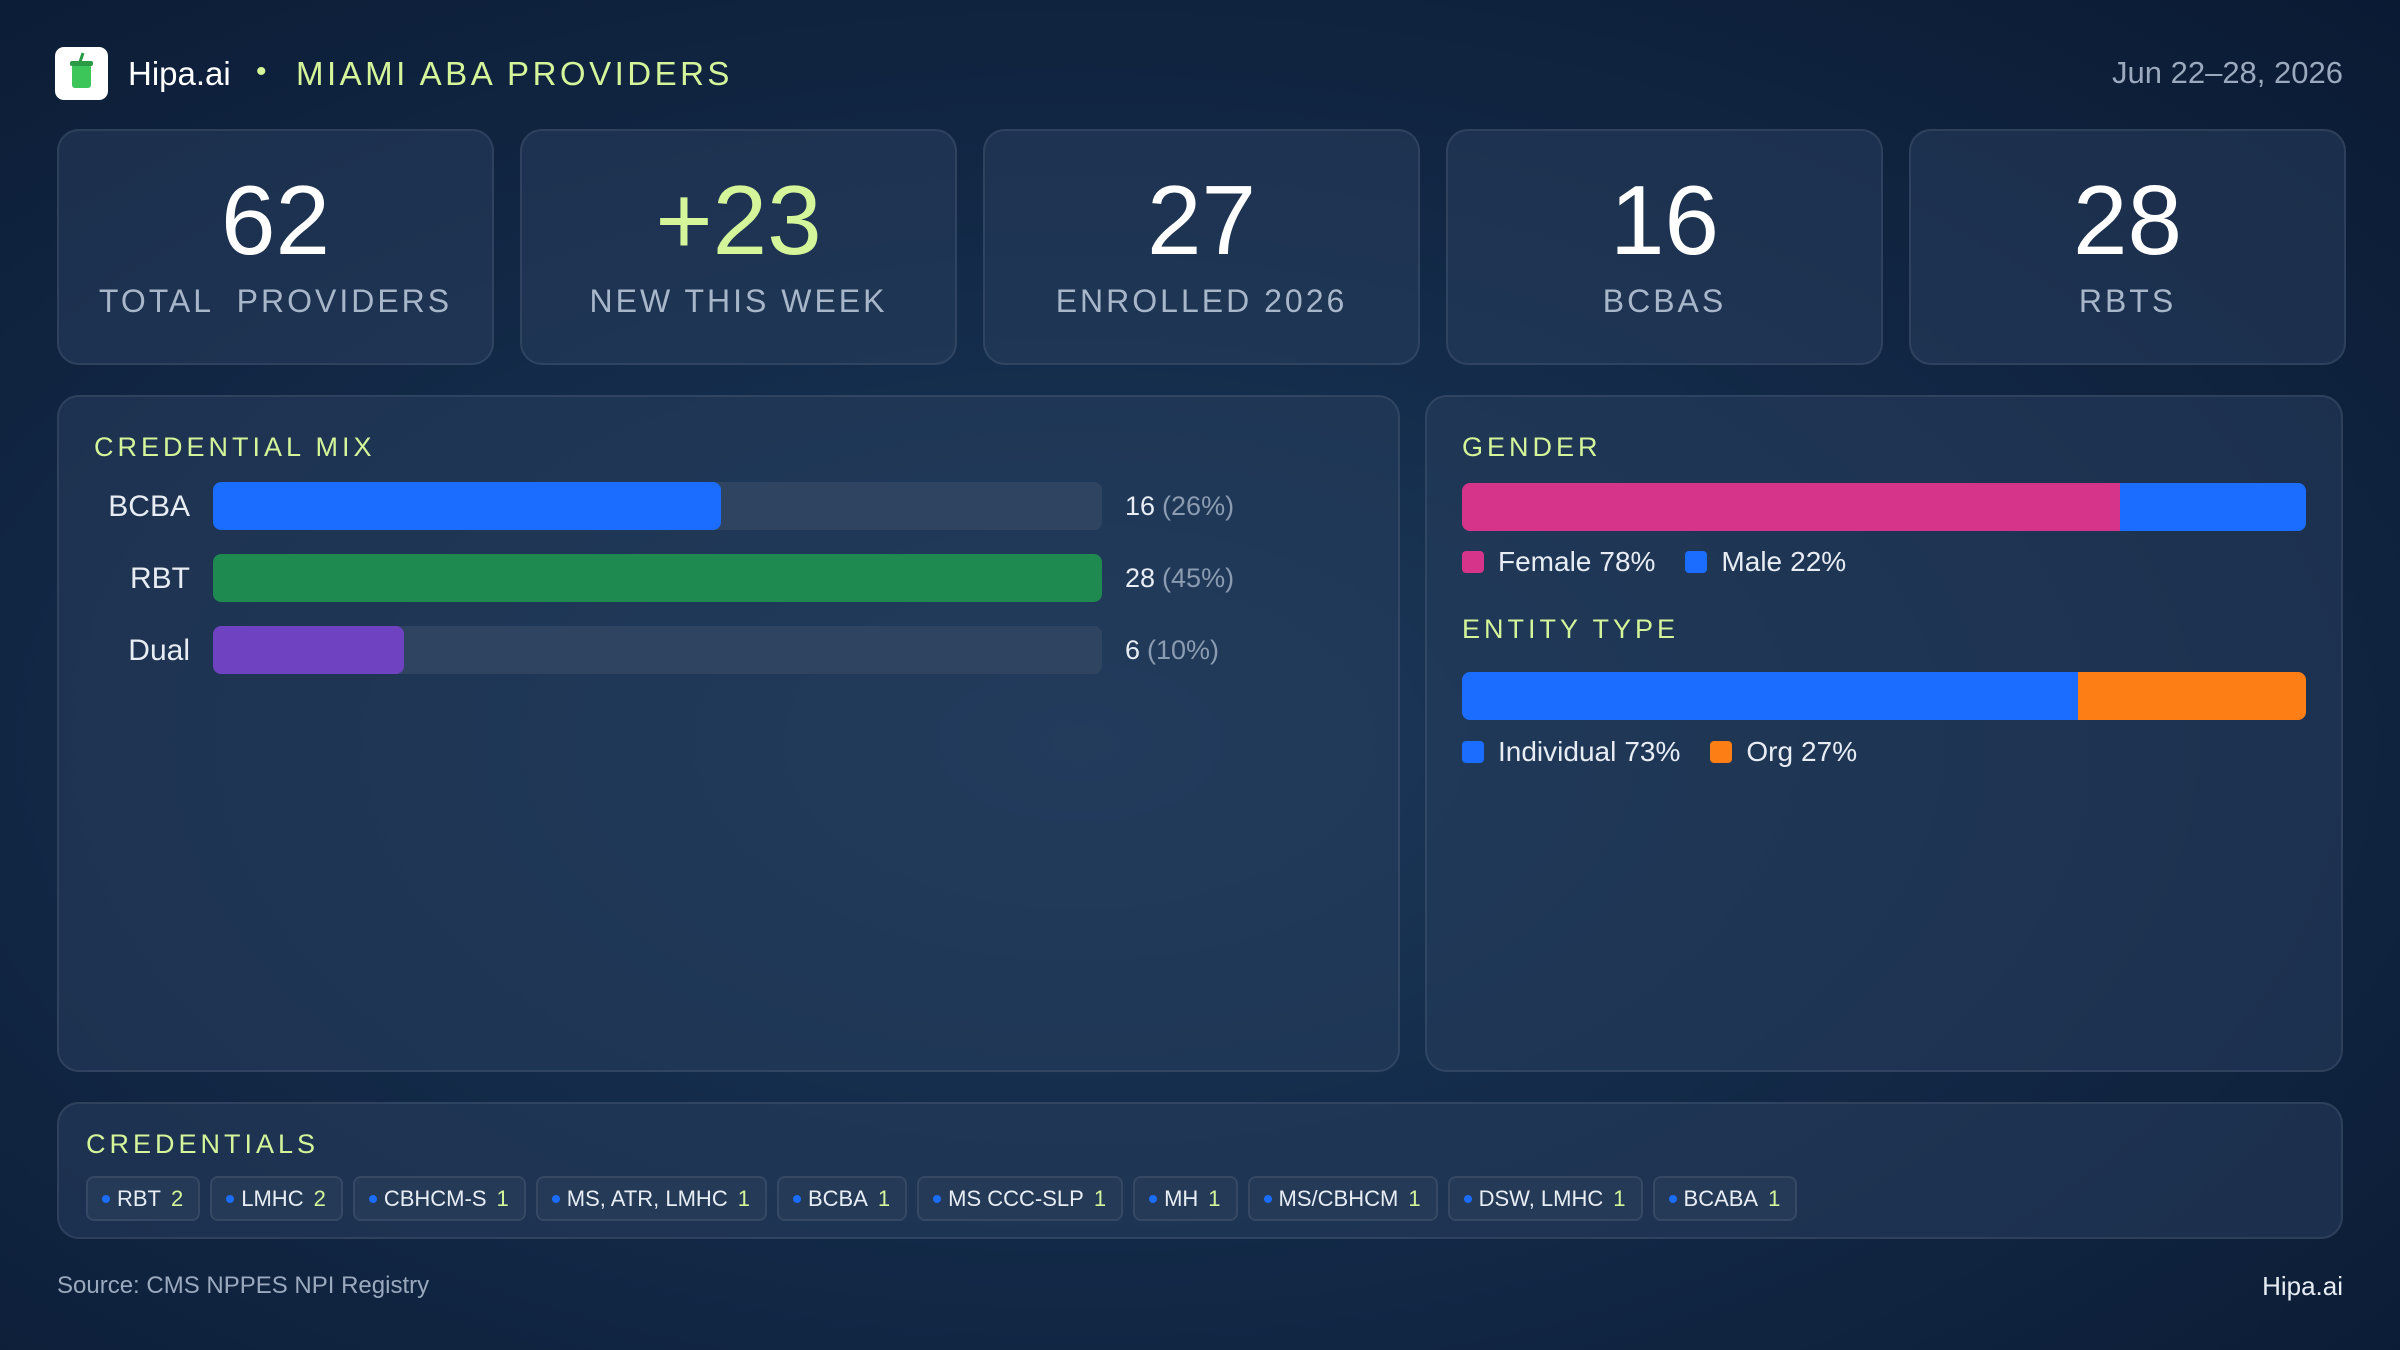 The height and width of the screenshot is (1350, 2400). What do you see at coordinates (1198, 506) in the screenshot?
I see `share: (26%)` at bounding box center [1198, 506].